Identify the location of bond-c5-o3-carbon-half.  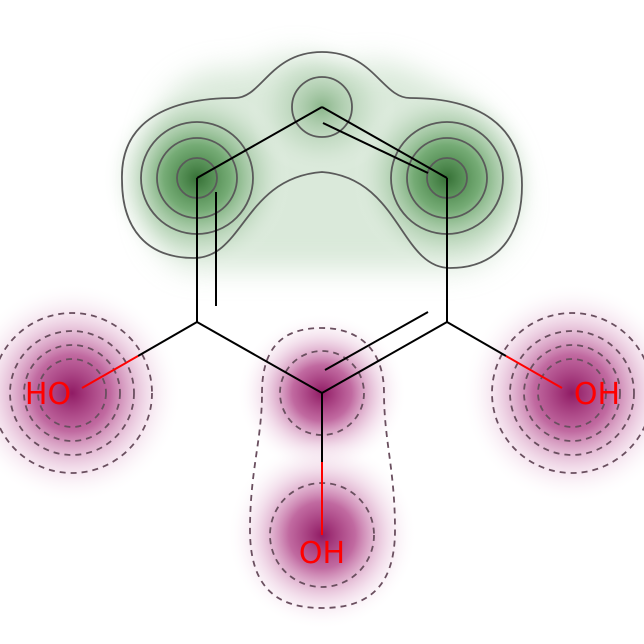
(476, 339).